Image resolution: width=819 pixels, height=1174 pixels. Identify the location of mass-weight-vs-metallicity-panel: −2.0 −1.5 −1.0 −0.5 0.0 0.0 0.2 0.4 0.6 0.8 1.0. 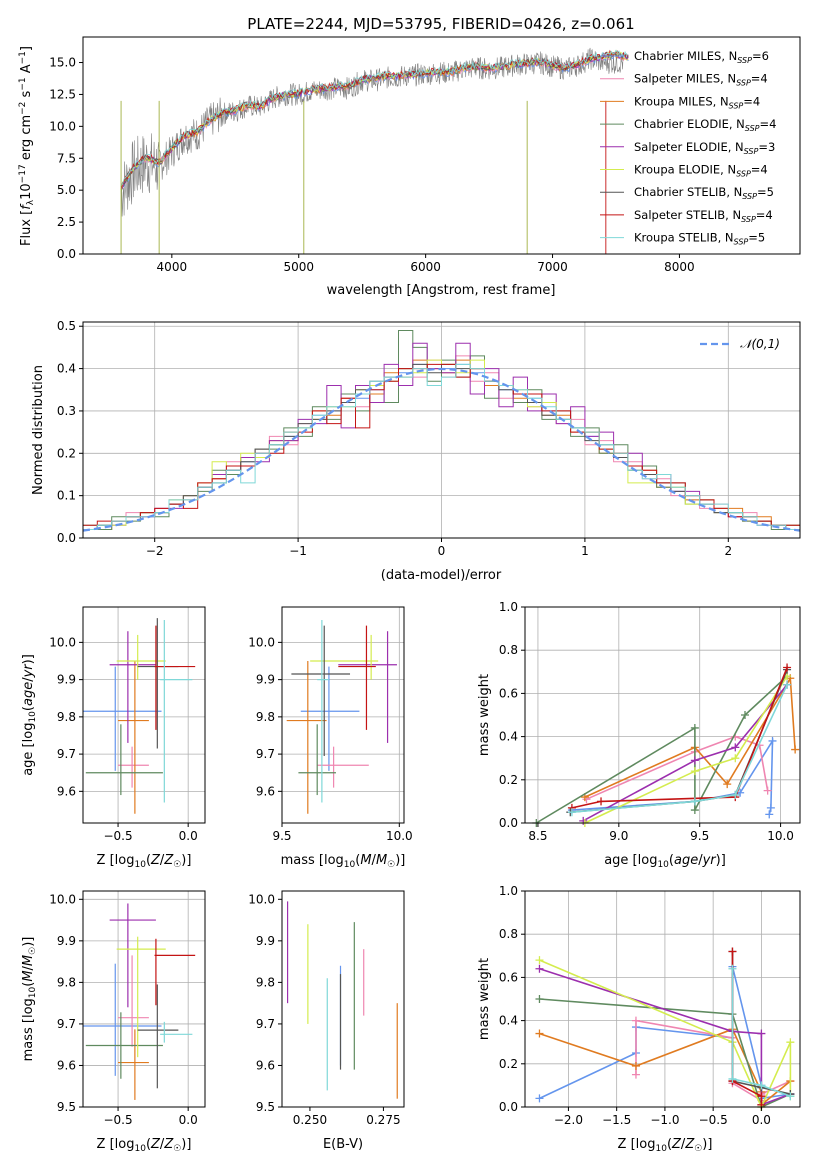
(650, 1005).